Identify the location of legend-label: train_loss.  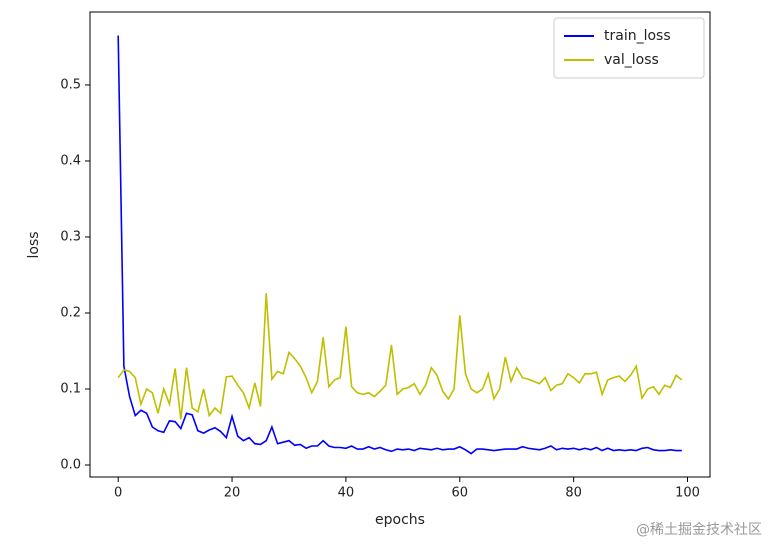
(637, 36).